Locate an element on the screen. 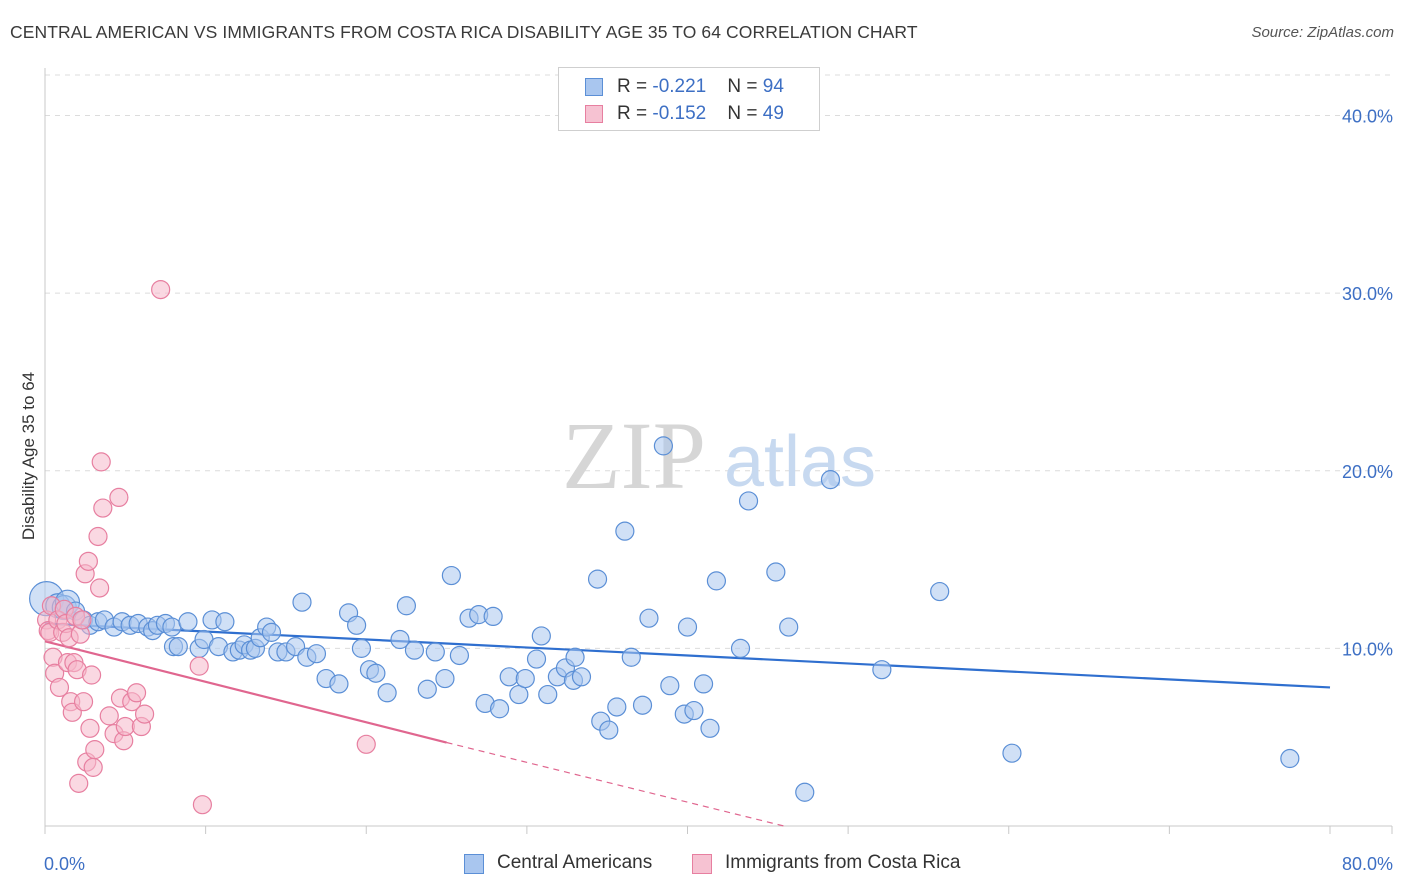 The height and width of the screenshot is (892, 1406). source-label: Source: ZipAtlas.com is located at coordinates (1322, 32).